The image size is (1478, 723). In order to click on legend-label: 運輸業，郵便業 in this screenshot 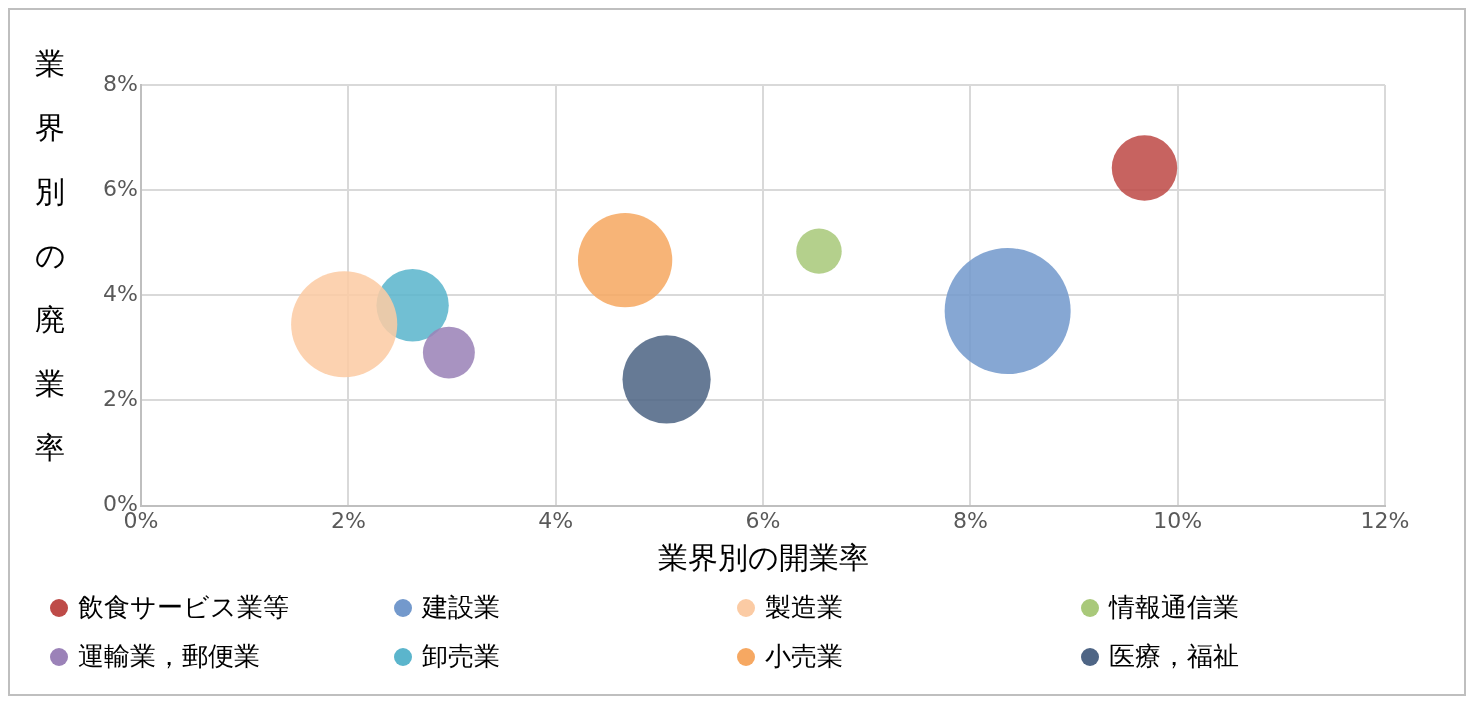, I will do `click(169, 656)`.